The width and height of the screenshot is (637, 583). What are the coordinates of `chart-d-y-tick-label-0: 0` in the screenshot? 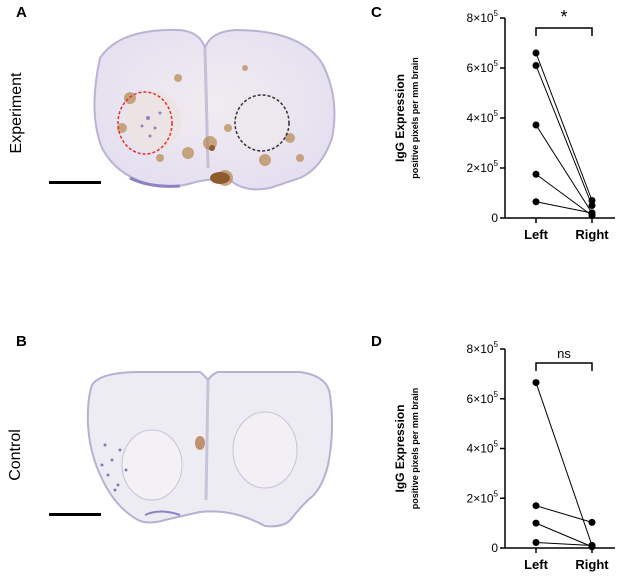 It's located at (494, 548).